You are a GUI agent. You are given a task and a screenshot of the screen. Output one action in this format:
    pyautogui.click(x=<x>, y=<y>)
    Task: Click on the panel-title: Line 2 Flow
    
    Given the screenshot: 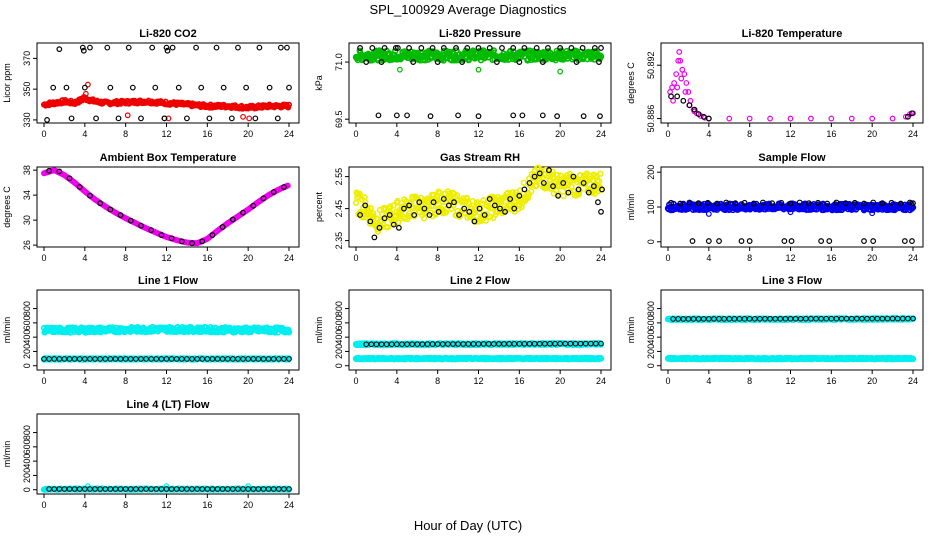 What is the action you would take?
    pyautogui.click(x=480, y=281)
    